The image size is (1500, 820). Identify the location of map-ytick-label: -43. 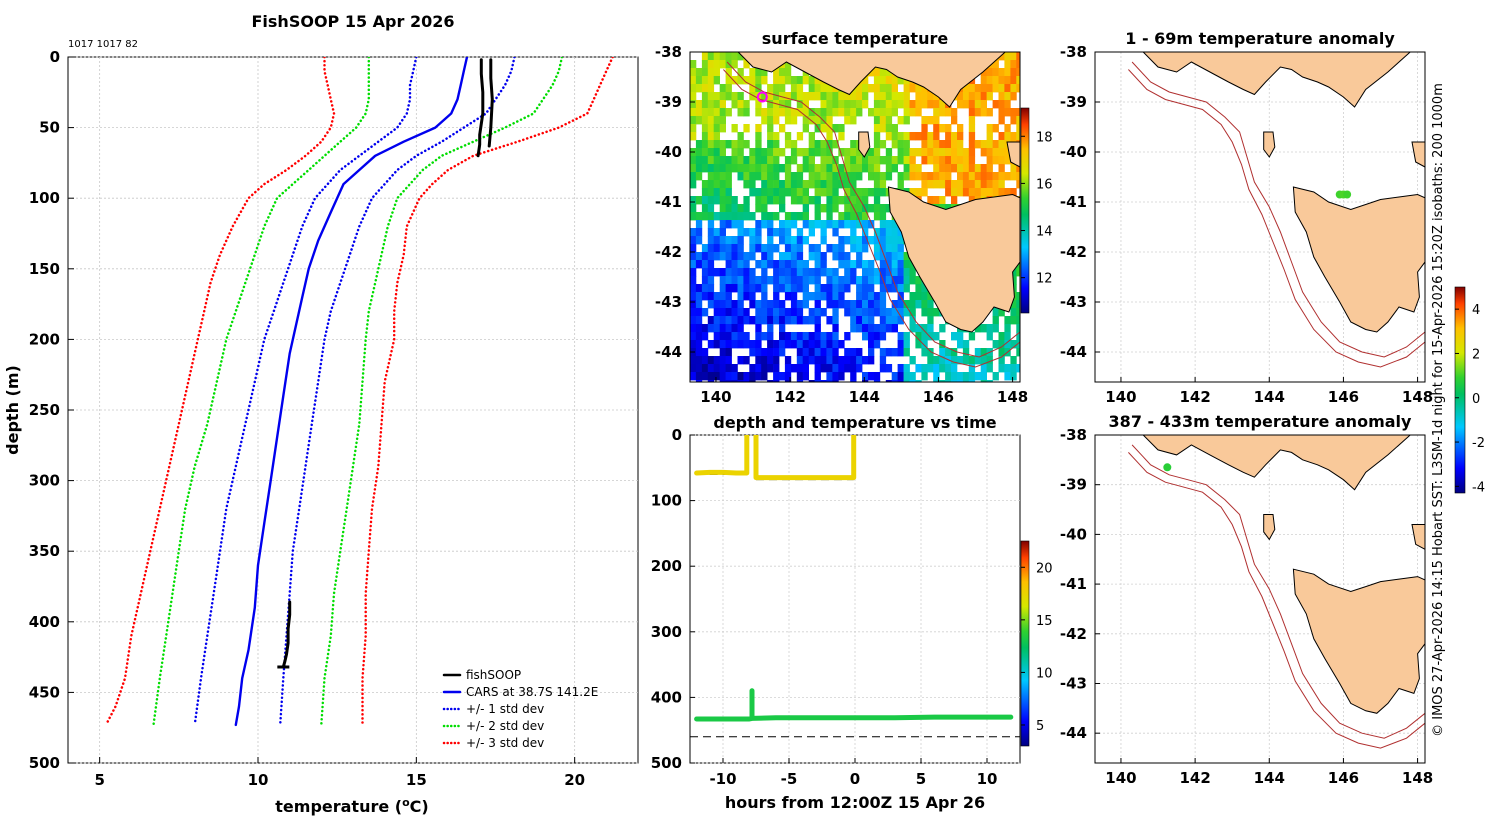
(1073, 302).